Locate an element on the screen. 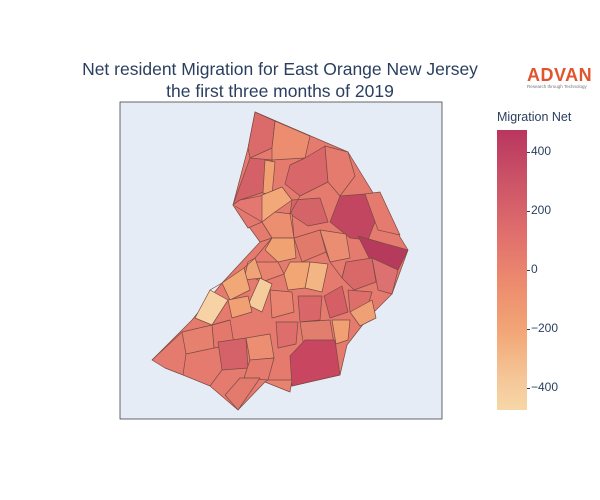  tract-borders is located at coordinates (249, 291).